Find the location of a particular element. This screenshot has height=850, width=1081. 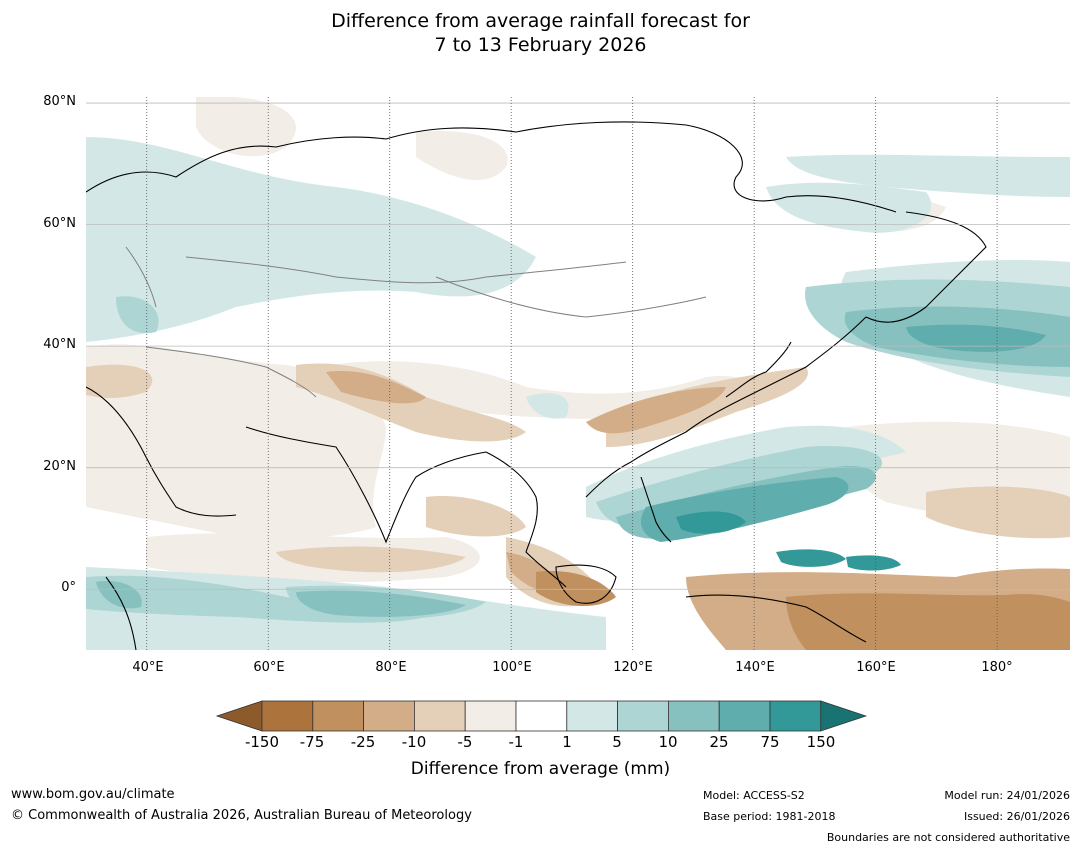

lon-label-180: 180° is located at coordinates (997, 667).